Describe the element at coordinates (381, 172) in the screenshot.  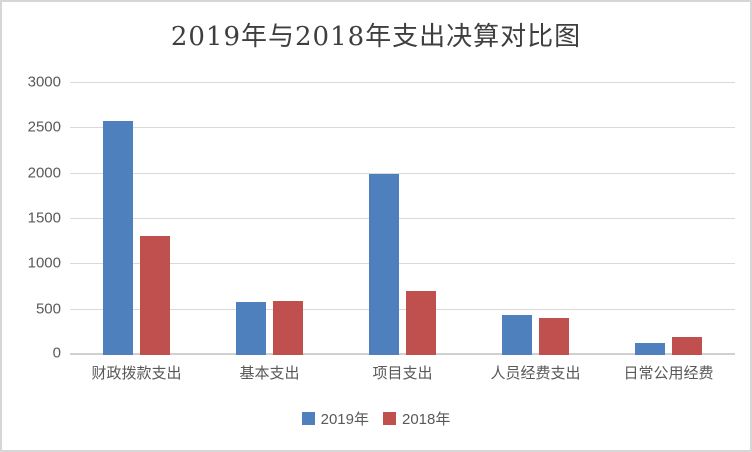
I see `gridline-2000: 2000` at that location.